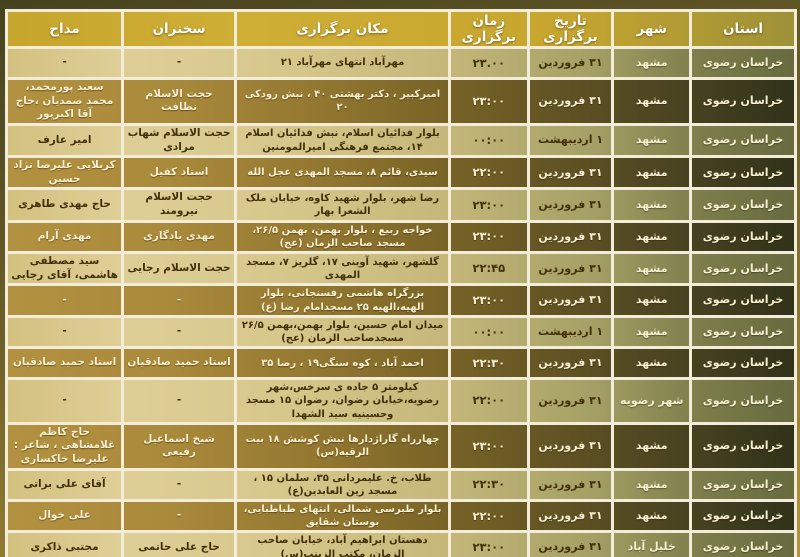 This screenshot has height=557, width=800. I want to click on cell-maddah: حاج مهدی طاهری, so click(64, 205).